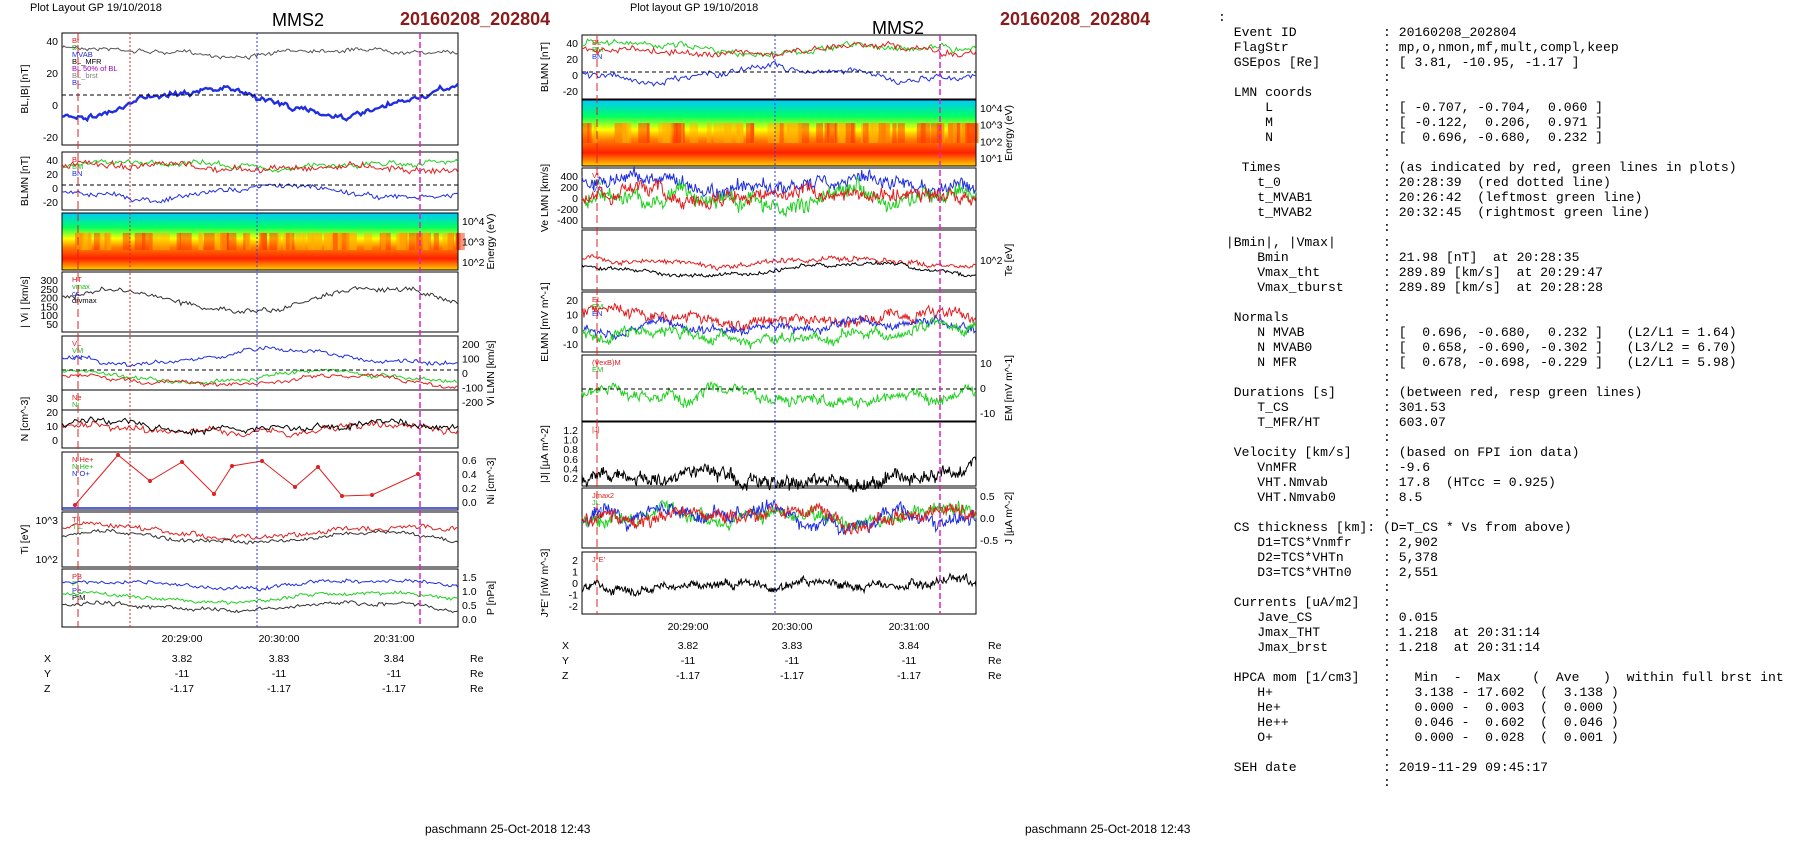 The image size is (1804, 841). What do you see at coordinates (491, 480) in the screenshot?
I see `left-panel-axis-label: Ni [cm^-3]` at bounding box center [491, 480].